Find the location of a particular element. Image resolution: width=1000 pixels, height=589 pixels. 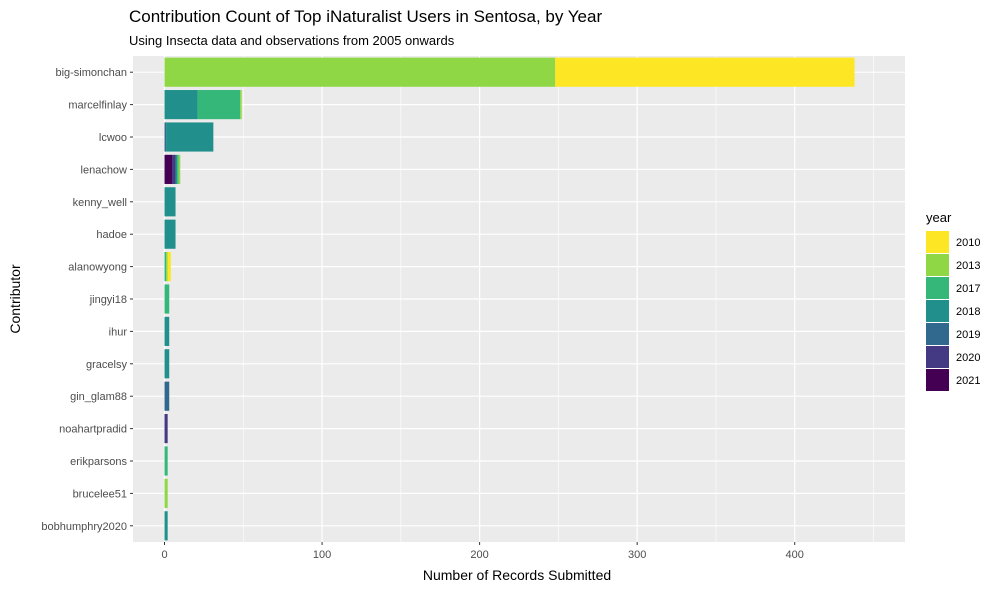

bar-marcelfinlay-2017 is located at coordinates (219, 105).